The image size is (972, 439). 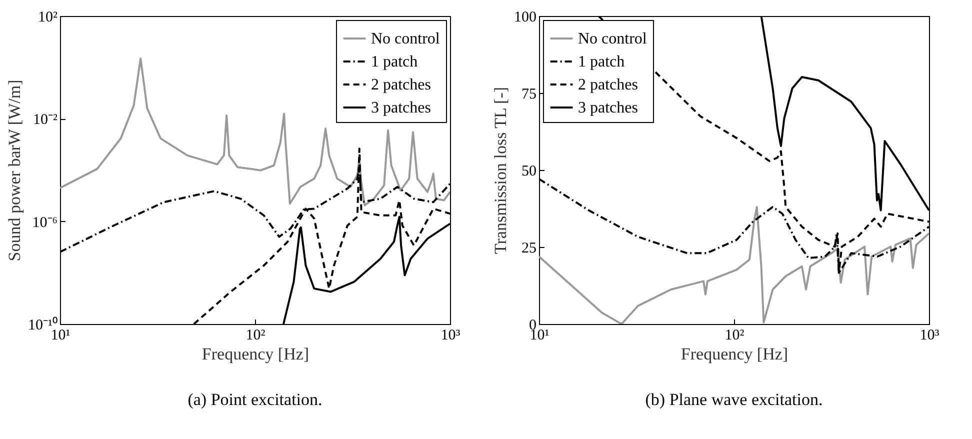 What do you see at coordinates (525, 18) in the screenshot?
I see `y-tick-label: 100` at bounding box center [525, 18].